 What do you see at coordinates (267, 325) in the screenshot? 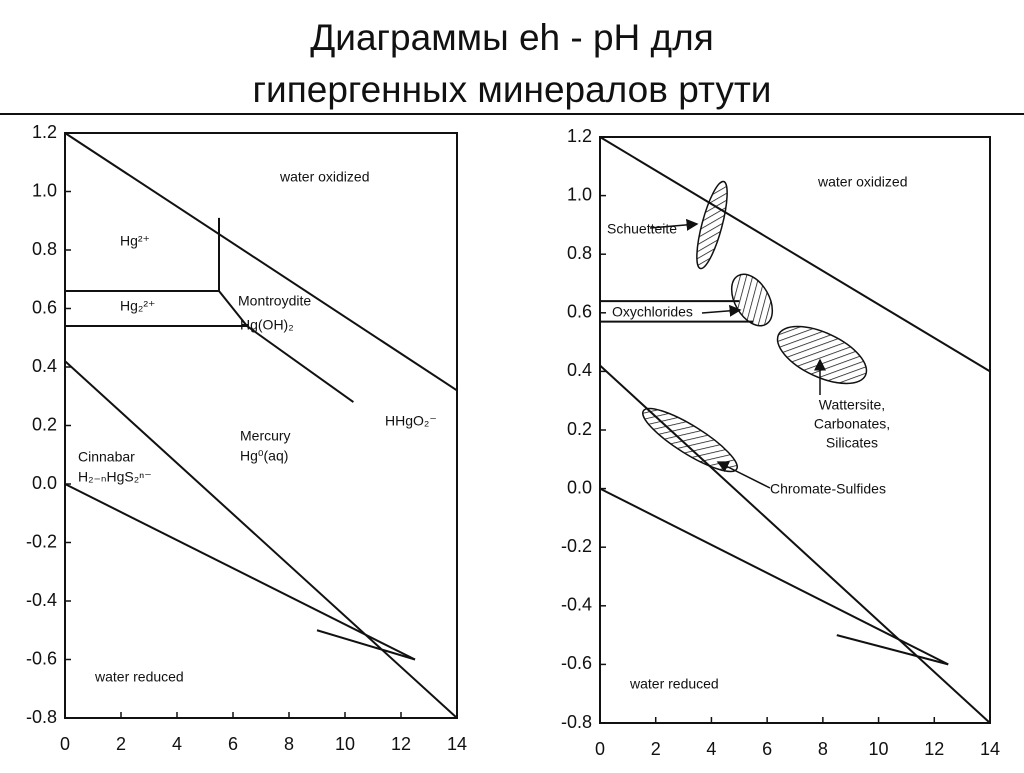
I see `region-label: Hg(OH)₂` at bounding box center [267, 325].